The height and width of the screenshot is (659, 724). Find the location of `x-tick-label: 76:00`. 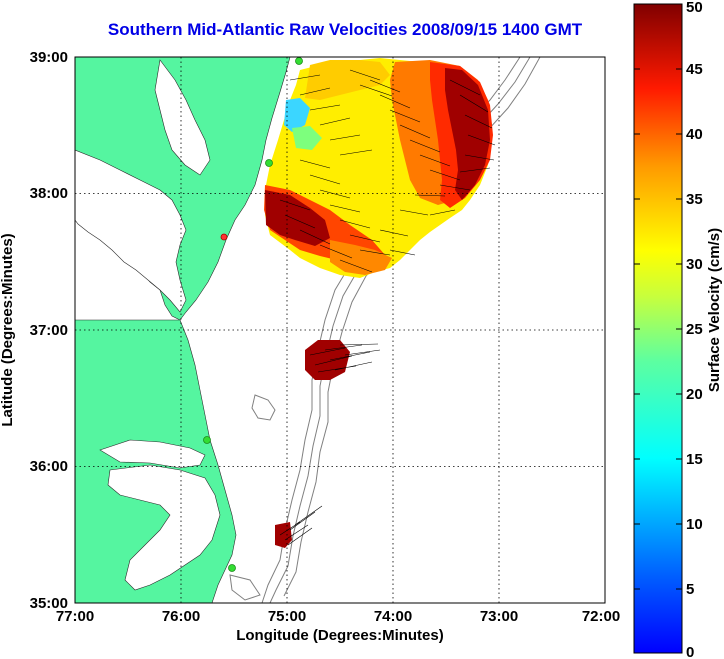

x-tick-label: 76:00 is located at coordinates (181, 616).